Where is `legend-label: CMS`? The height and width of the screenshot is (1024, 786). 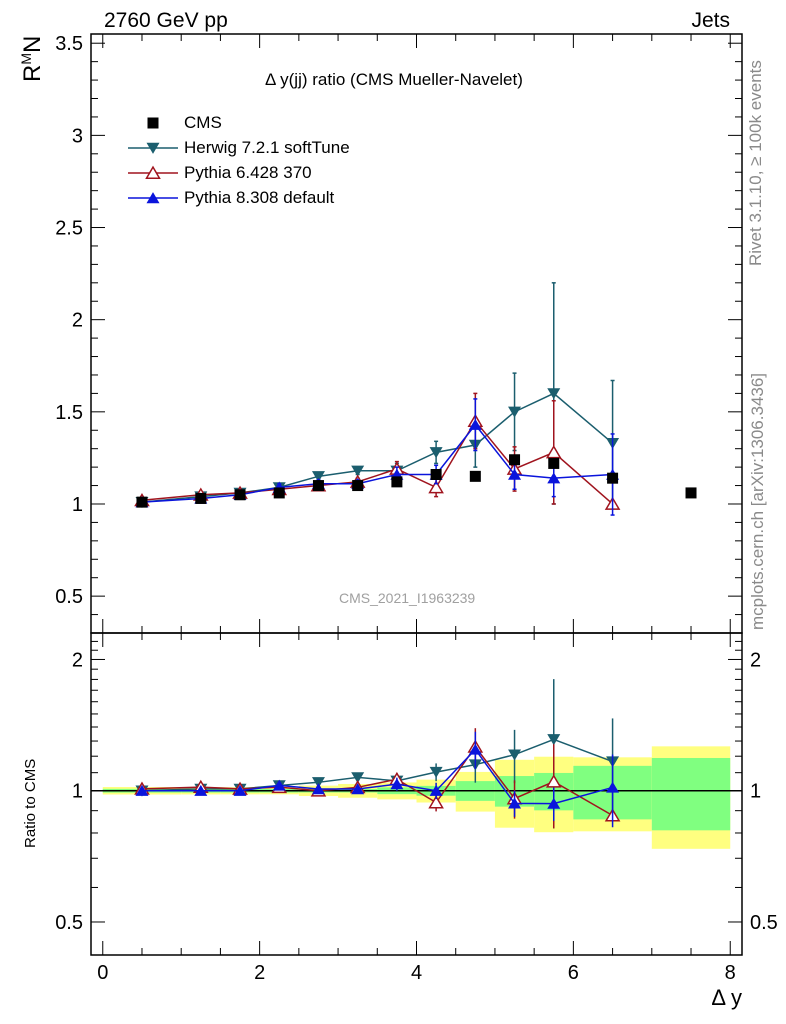
legend-label: CMS is located at coordinates (203, 122).